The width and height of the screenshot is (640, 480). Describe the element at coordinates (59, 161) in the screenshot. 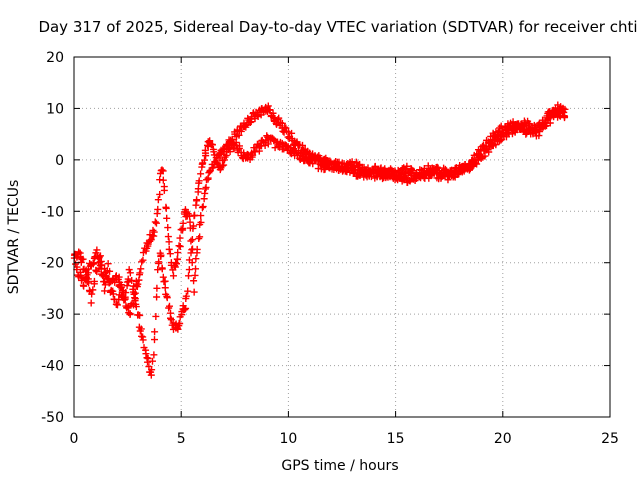

I see `y-tick-label: 0` at that location.